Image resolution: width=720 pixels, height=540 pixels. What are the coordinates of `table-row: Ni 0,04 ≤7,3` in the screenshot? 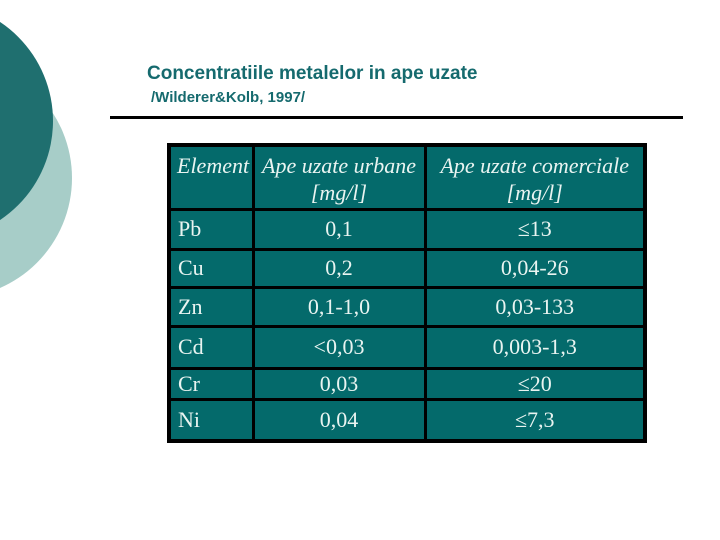 It's located at (407, 420).